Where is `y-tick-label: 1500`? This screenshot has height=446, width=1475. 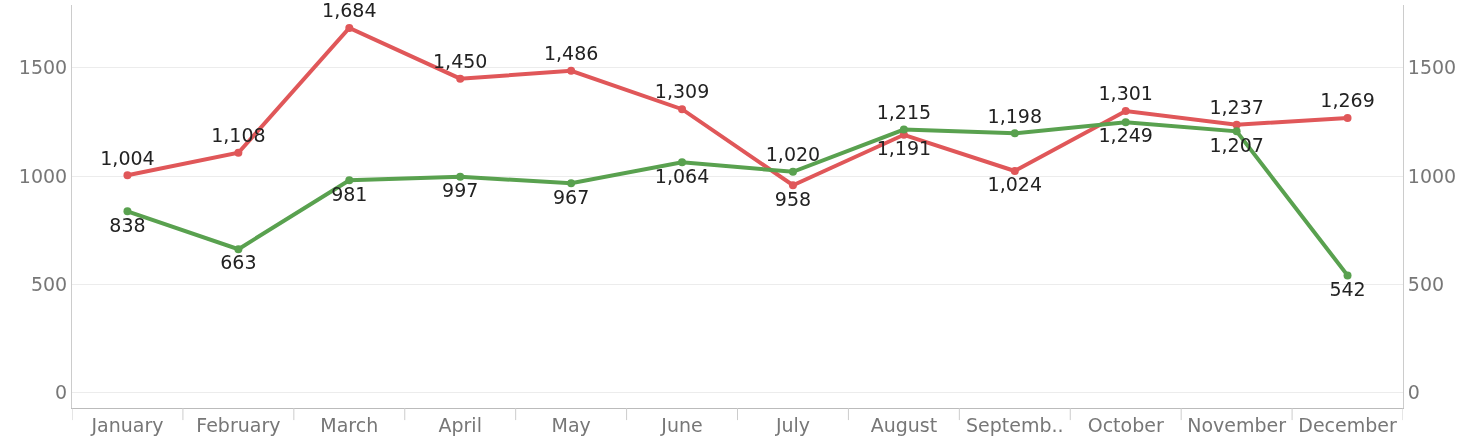 y-tick-label: 1500 is located at coordinates (43, 67).